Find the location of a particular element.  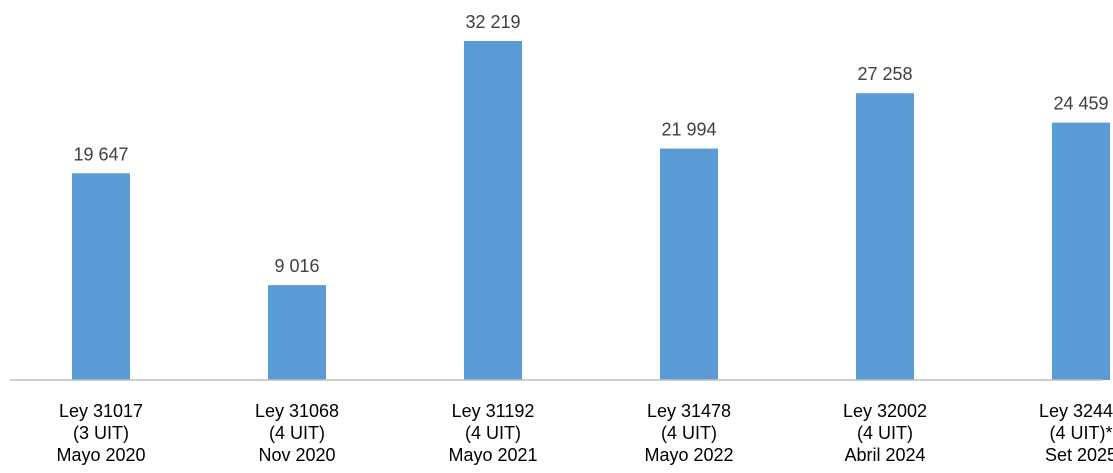

x-tick-label-4-line-2: (4 UIT) is located at coordinates (689, 433).